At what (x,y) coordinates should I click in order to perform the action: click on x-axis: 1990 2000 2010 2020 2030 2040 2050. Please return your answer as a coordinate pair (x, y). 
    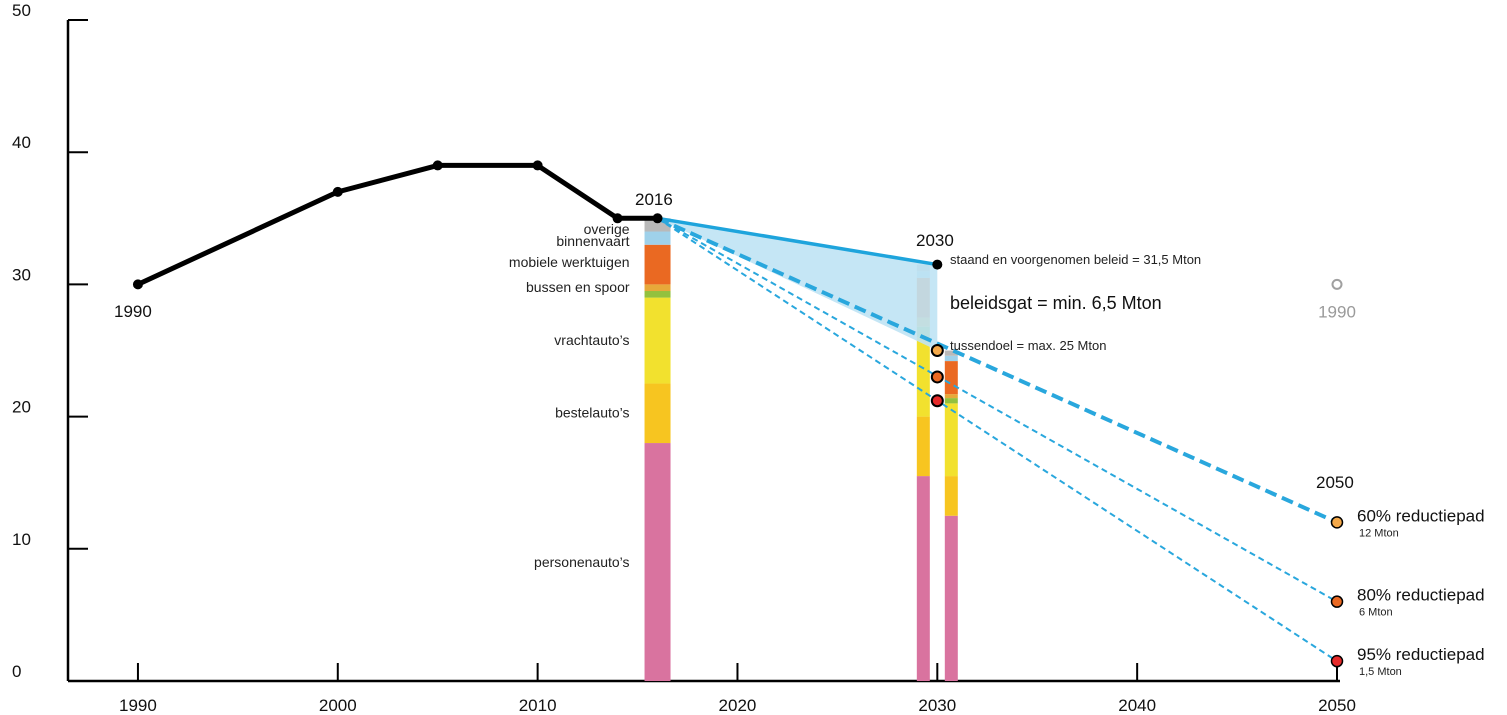
    Looking at the image, I should click on (712, 689).